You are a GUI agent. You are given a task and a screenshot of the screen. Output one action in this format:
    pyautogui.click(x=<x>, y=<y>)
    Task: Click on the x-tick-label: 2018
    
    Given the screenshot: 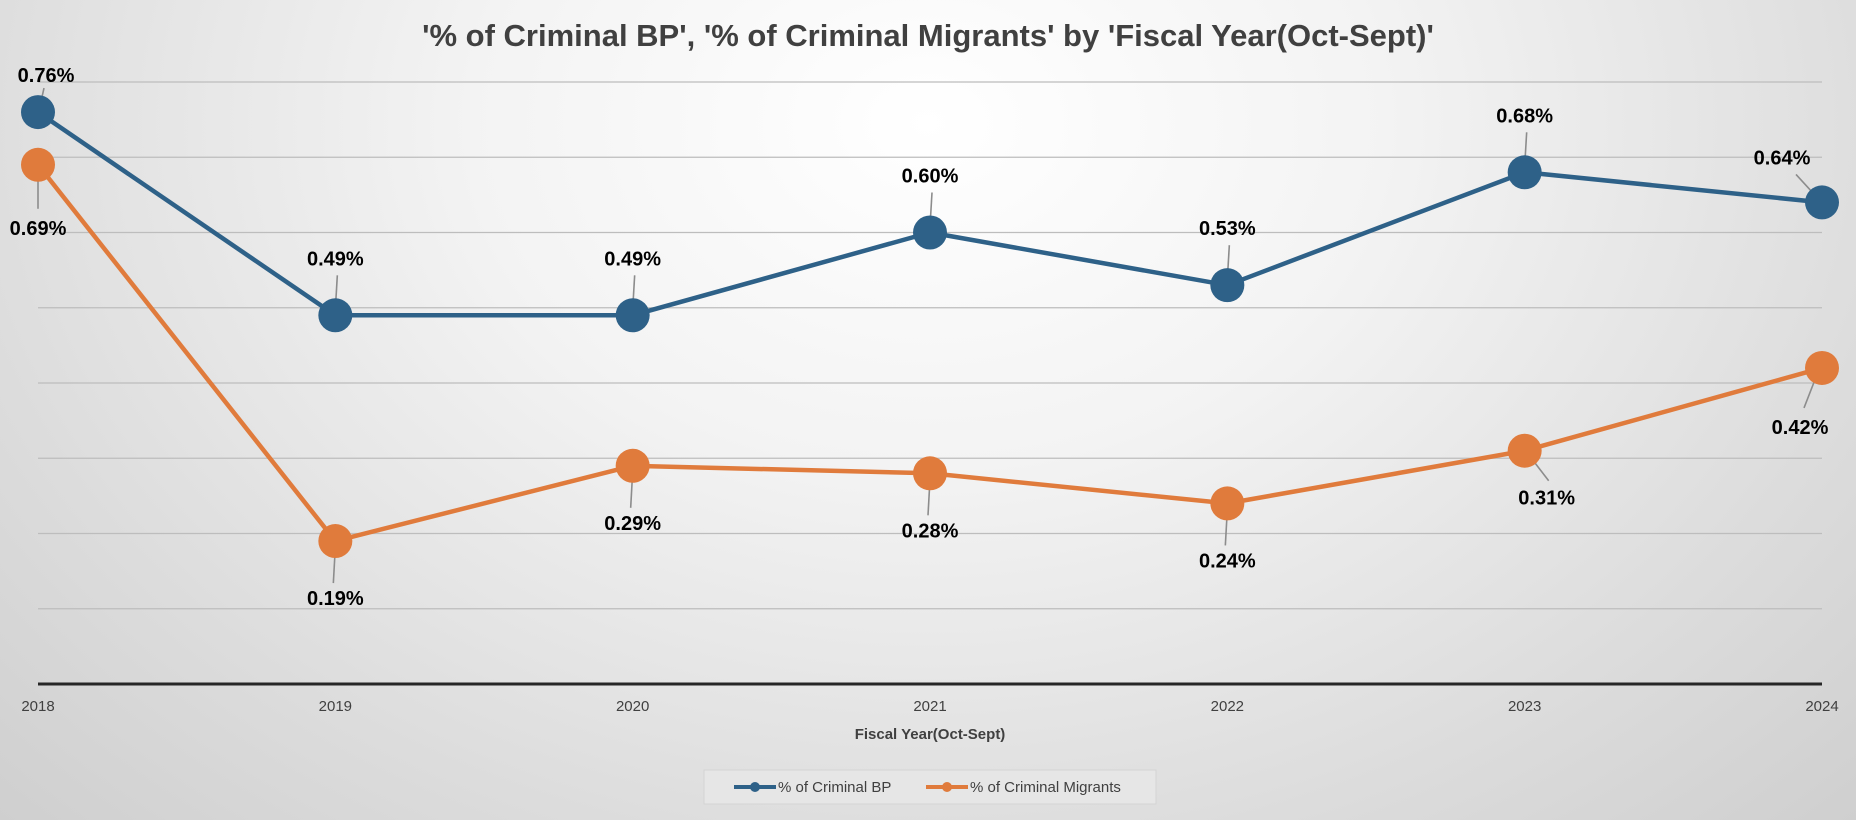 What is the action you would take?
    pyautogui.click(x=37, y=706)
    